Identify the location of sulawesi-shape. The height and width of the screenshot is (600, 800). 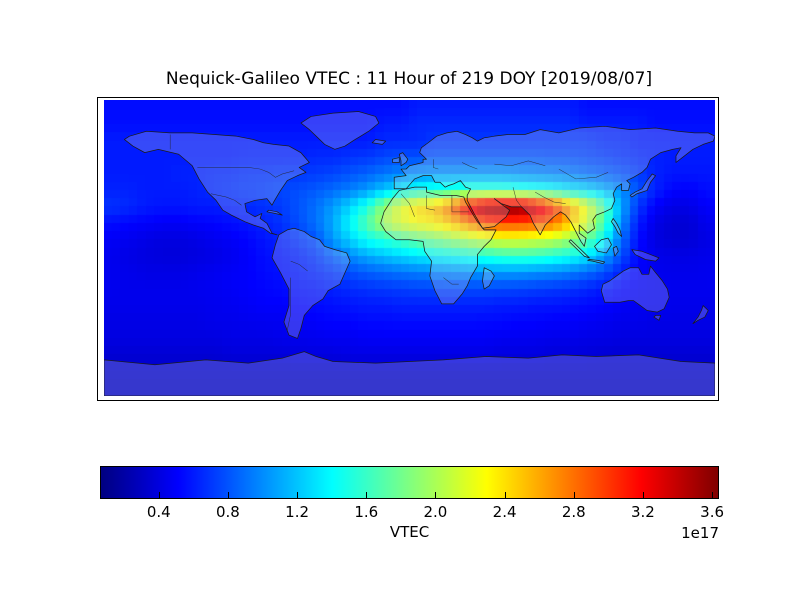
(615, 251).